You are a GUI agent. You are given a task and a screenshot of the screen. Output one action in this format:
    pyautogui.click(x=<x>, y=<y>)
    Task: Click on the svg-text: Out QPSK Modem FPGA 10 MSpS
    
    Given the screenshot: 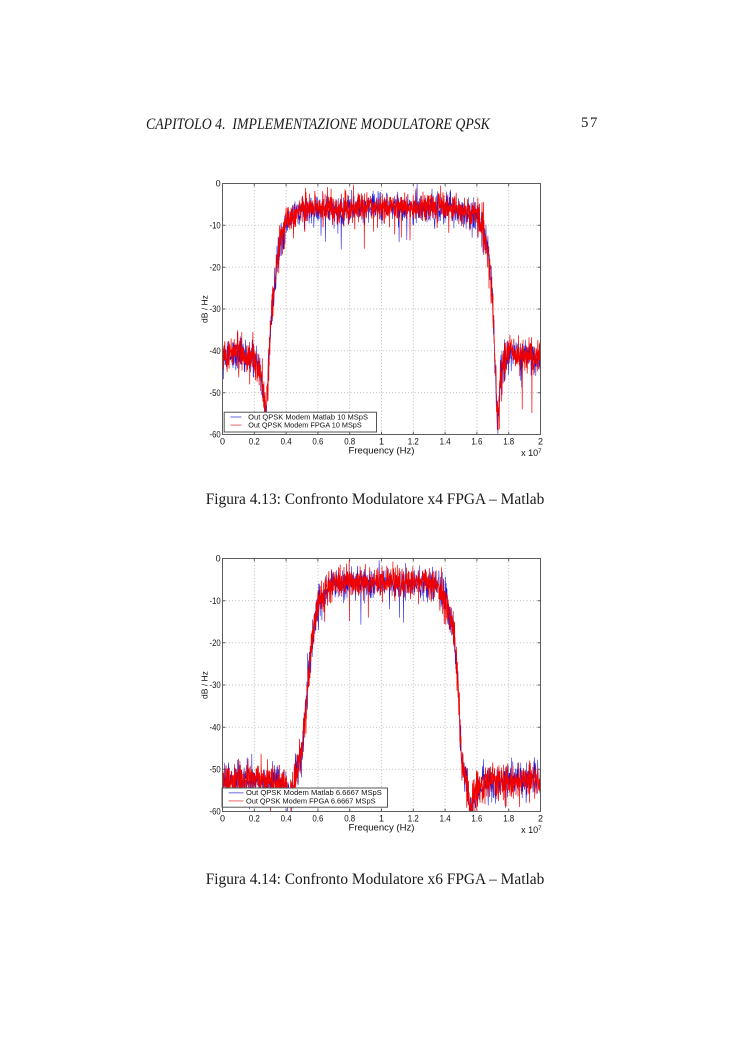 What is the action you would take?
    pyautogui.click(x=305, y=425)
    